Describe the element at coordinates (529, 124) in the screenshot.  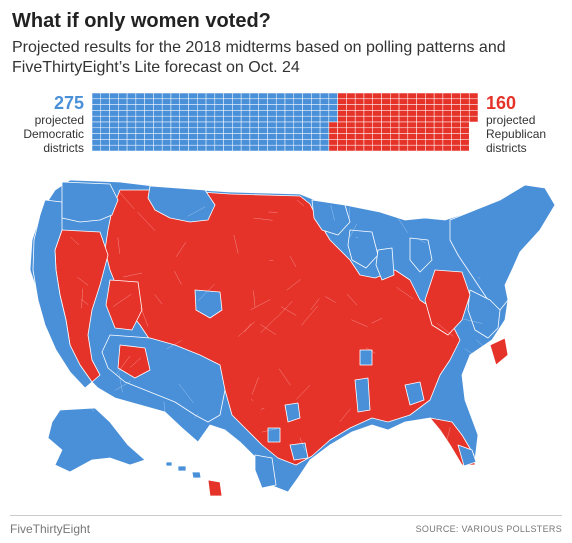
I see `rep-tally: 160 projected Republican districts` at that location.